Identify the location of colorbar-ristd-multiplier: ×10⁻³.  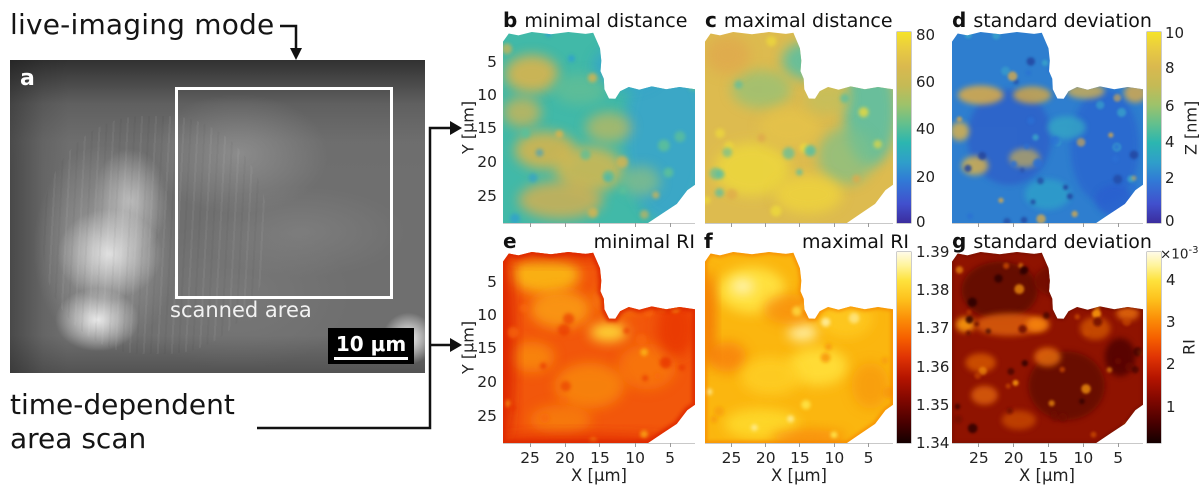
(1179, 254).